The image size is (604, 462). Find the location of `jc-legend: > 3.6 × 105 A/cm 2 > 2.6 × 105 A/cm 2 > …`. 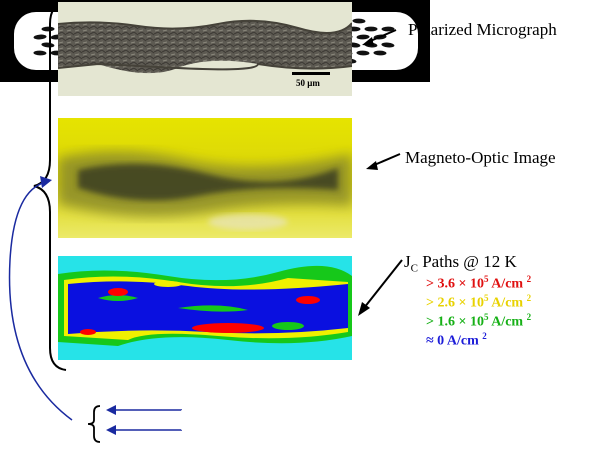

jc-legend: > 3.6 × 105 A/cm 2 > 2.6 × 105 A/cm 2 > … is located at coordinates (515, 312).